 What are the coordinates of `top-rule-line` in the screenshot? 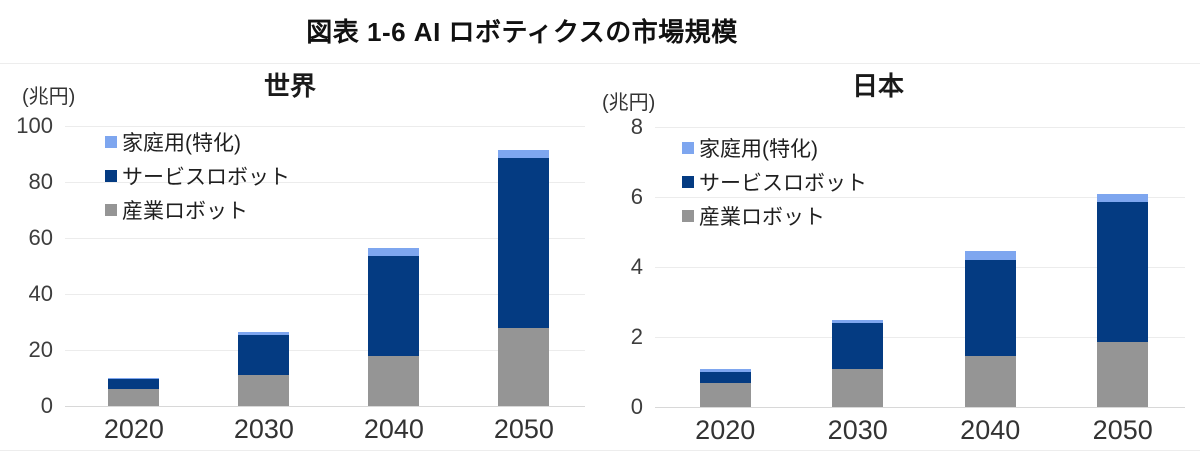 It's located at (600, 63).